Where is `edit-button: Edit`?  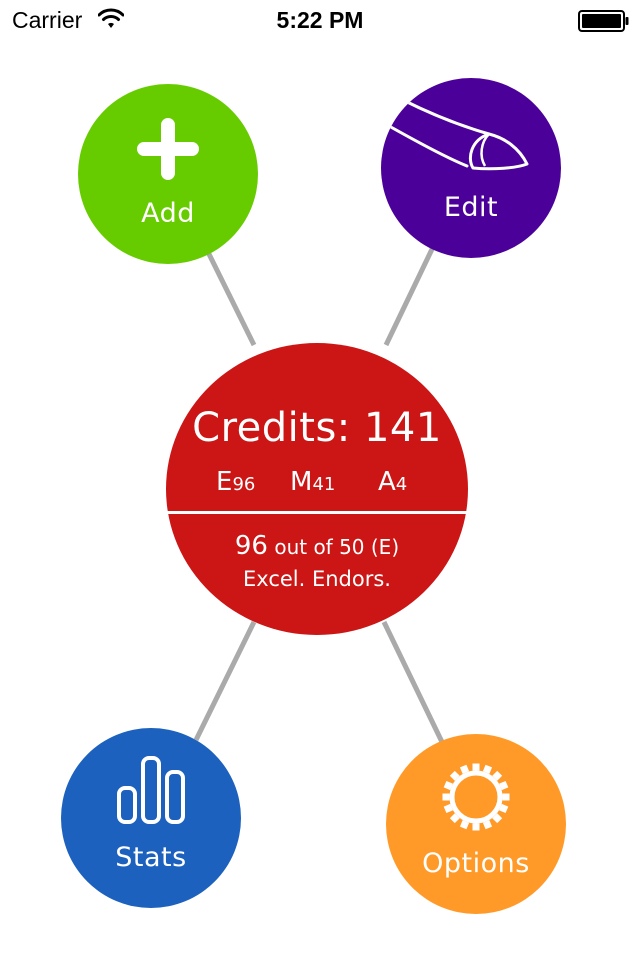
edit-button: Edit is located at coordinates (471, 168).